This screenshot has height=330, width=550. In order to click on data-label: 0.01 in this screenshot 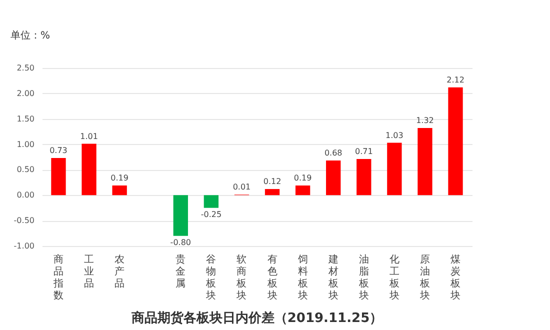, I will do `click(241, 187)`.